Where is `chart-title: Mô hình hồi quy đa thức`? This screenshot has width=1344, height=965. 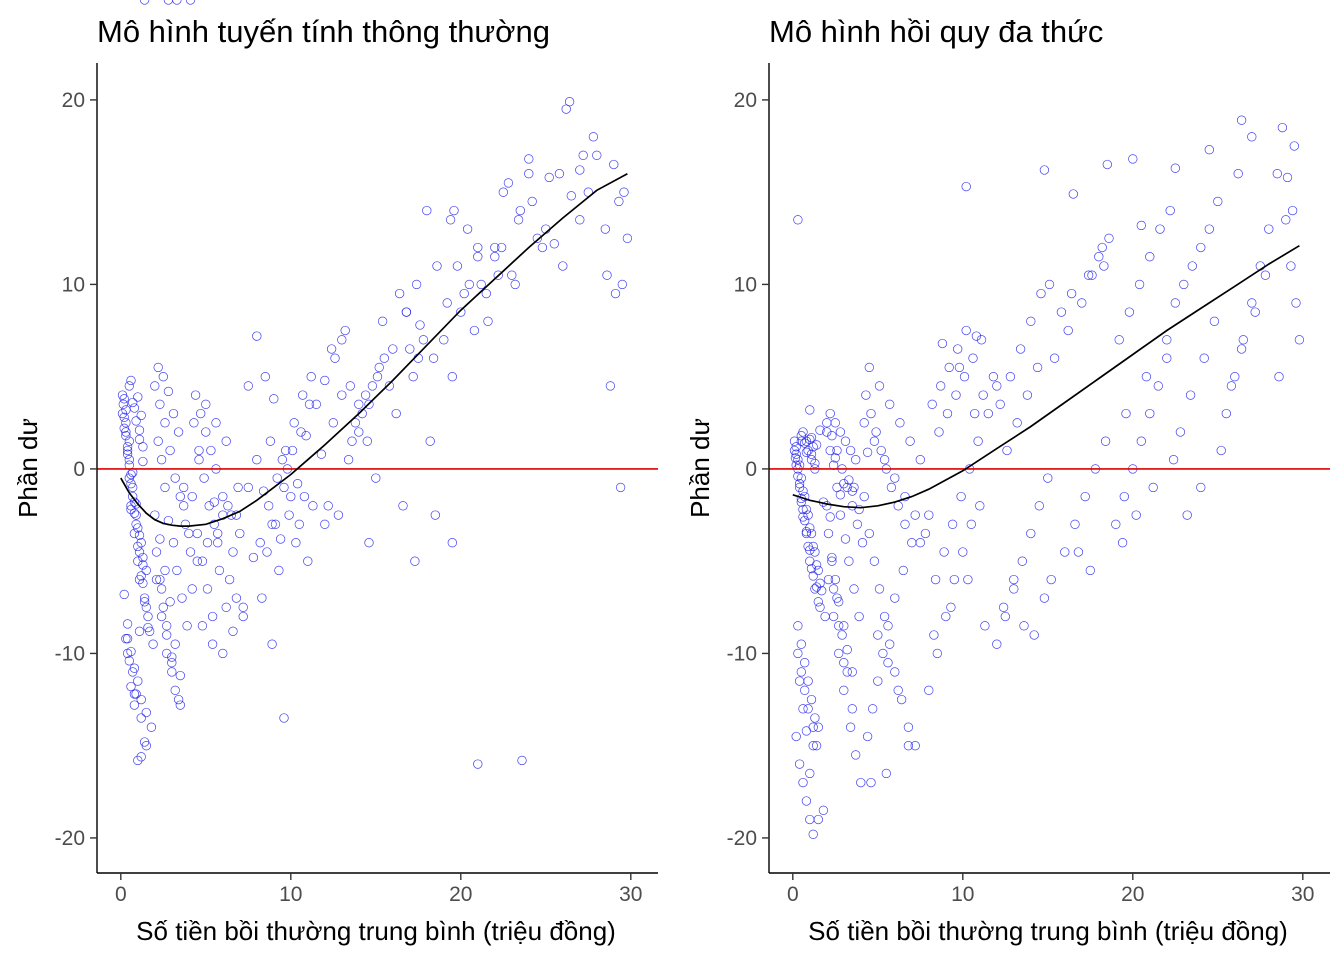 chart-title: Mô hình hồi quy đa thức is located at coordinates (936, 31).